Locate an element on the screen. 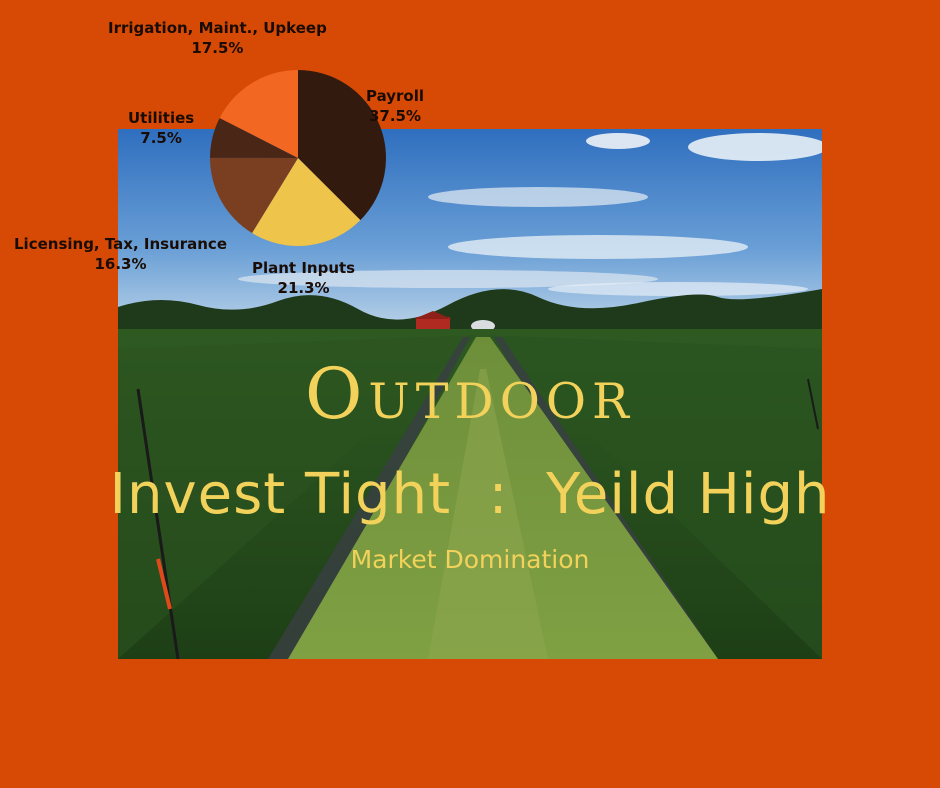  headline-tagline: Invest Tight : Yeild High is located at coordinates (470, 494).